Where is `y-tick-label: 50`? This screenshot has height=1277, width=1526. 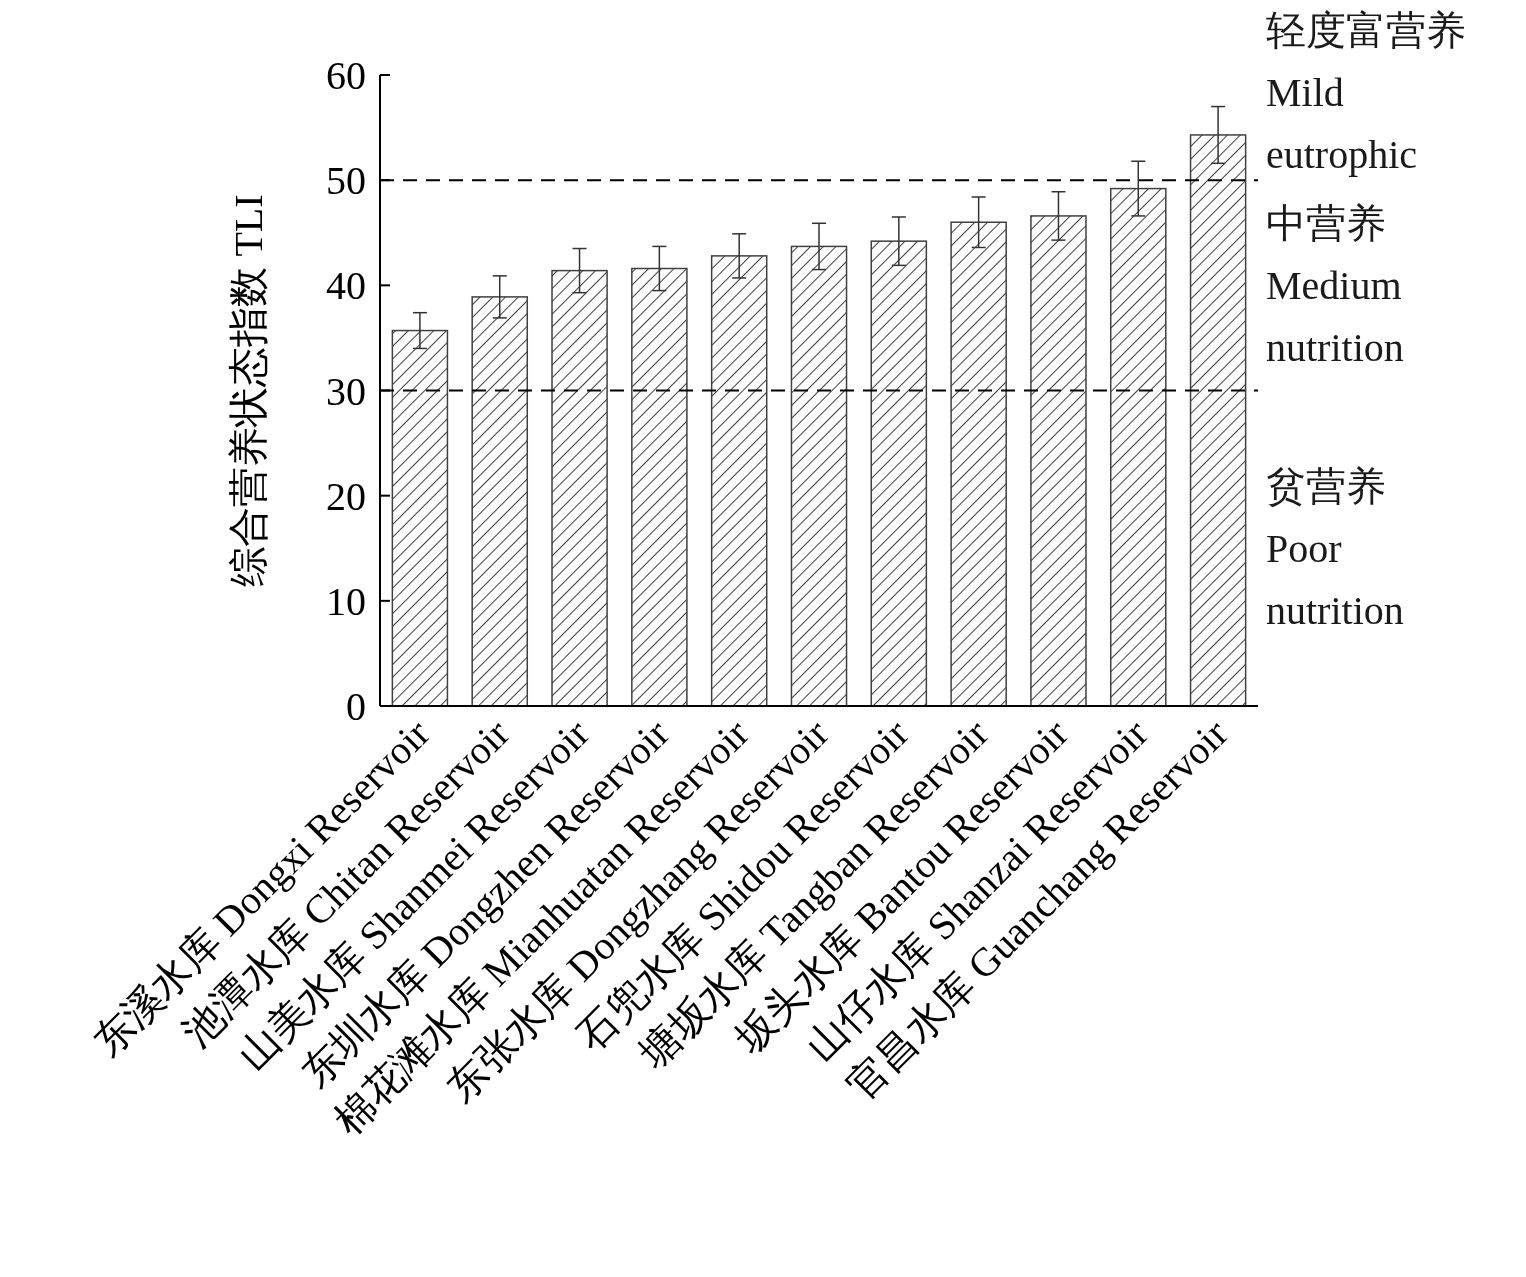
y-tick-label: 50 is located at coordinates (346, 181).